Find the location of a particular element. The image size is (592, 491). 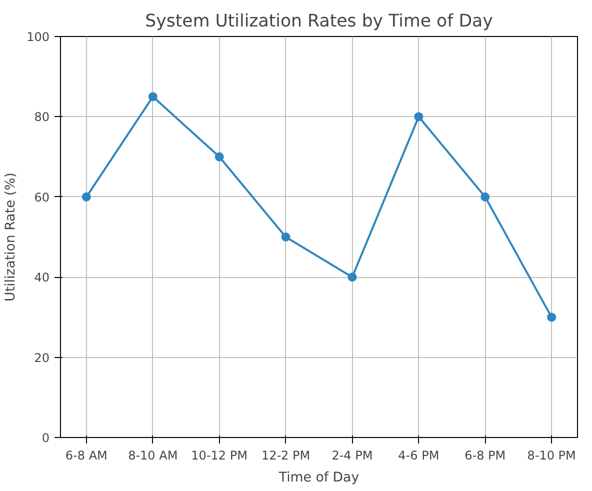

x-tick-label: 12-2 PM is located at coordinates (285, 455).